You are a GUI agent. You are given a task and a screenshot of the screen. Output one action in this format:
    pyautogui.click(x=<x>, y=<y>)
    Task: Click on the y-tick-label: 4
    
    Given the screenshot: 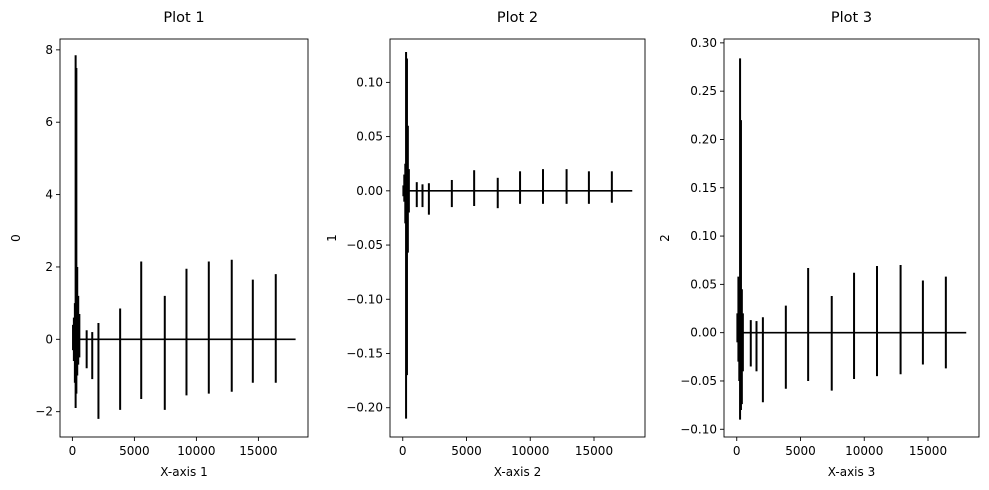 What is the action you would take?
    pyautogui.click(x=49, y=195)
    